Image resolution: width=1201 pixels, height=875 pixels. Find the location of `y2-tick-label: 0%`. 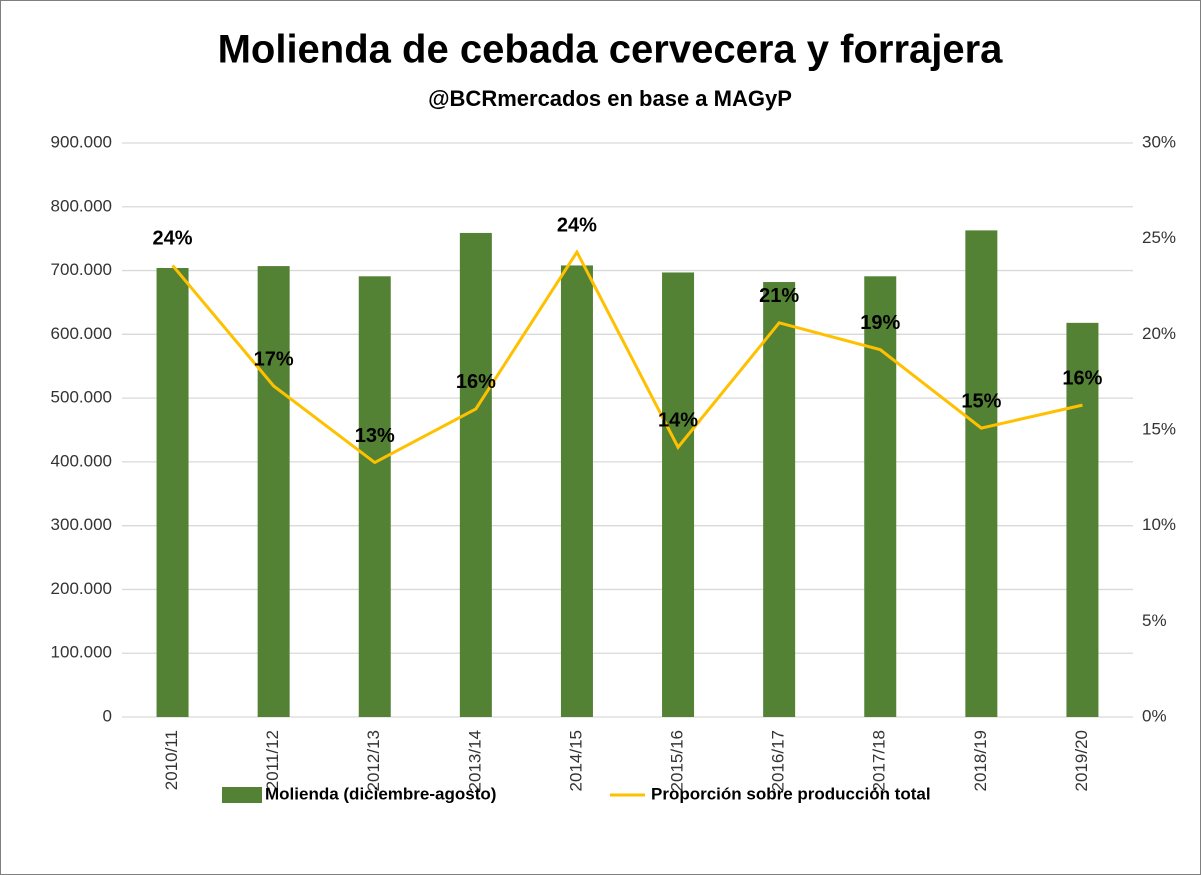

y2-tick-label: 0% is located at coordinates (1154, 715).